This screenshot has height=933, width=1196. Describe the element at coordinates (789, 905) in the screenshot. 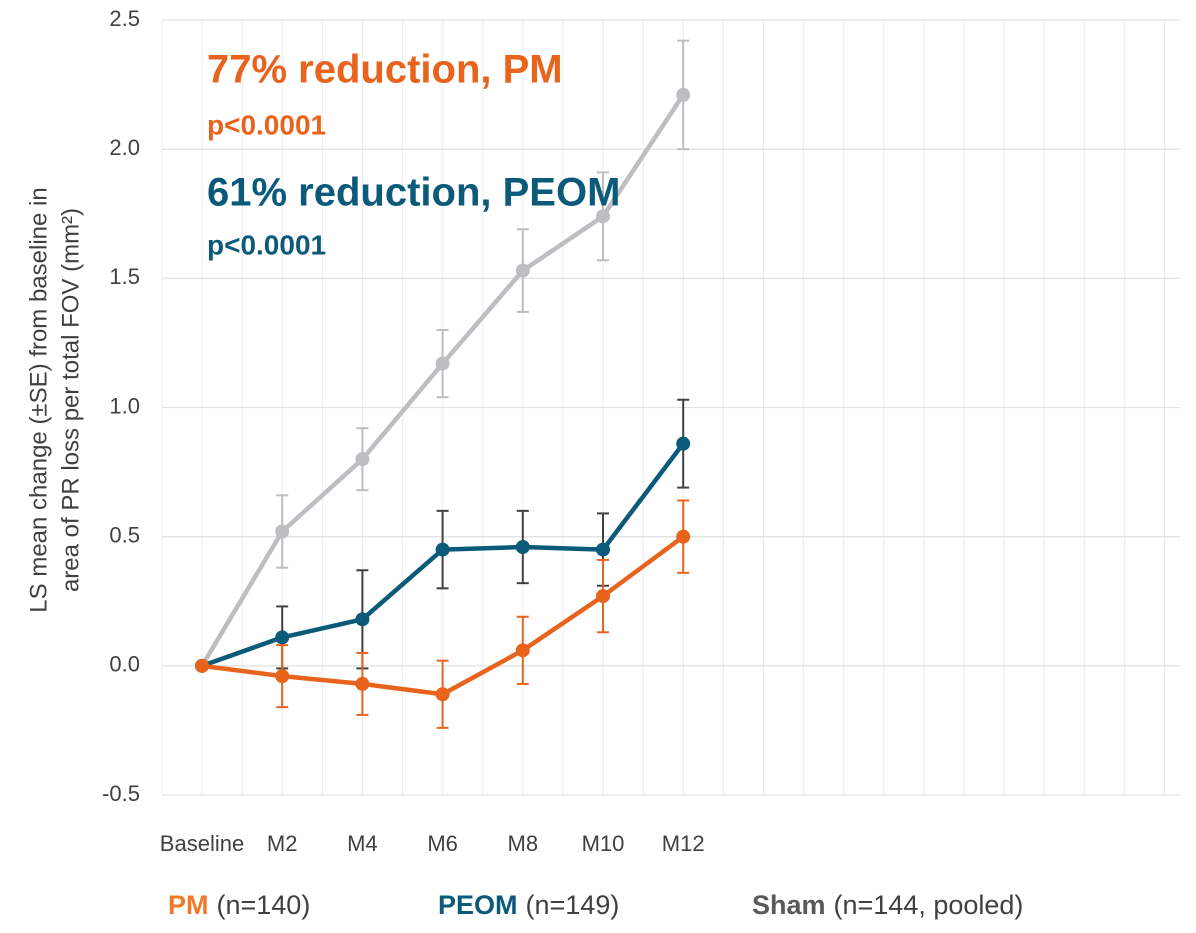

I see `legend-name: Sham` at that location.